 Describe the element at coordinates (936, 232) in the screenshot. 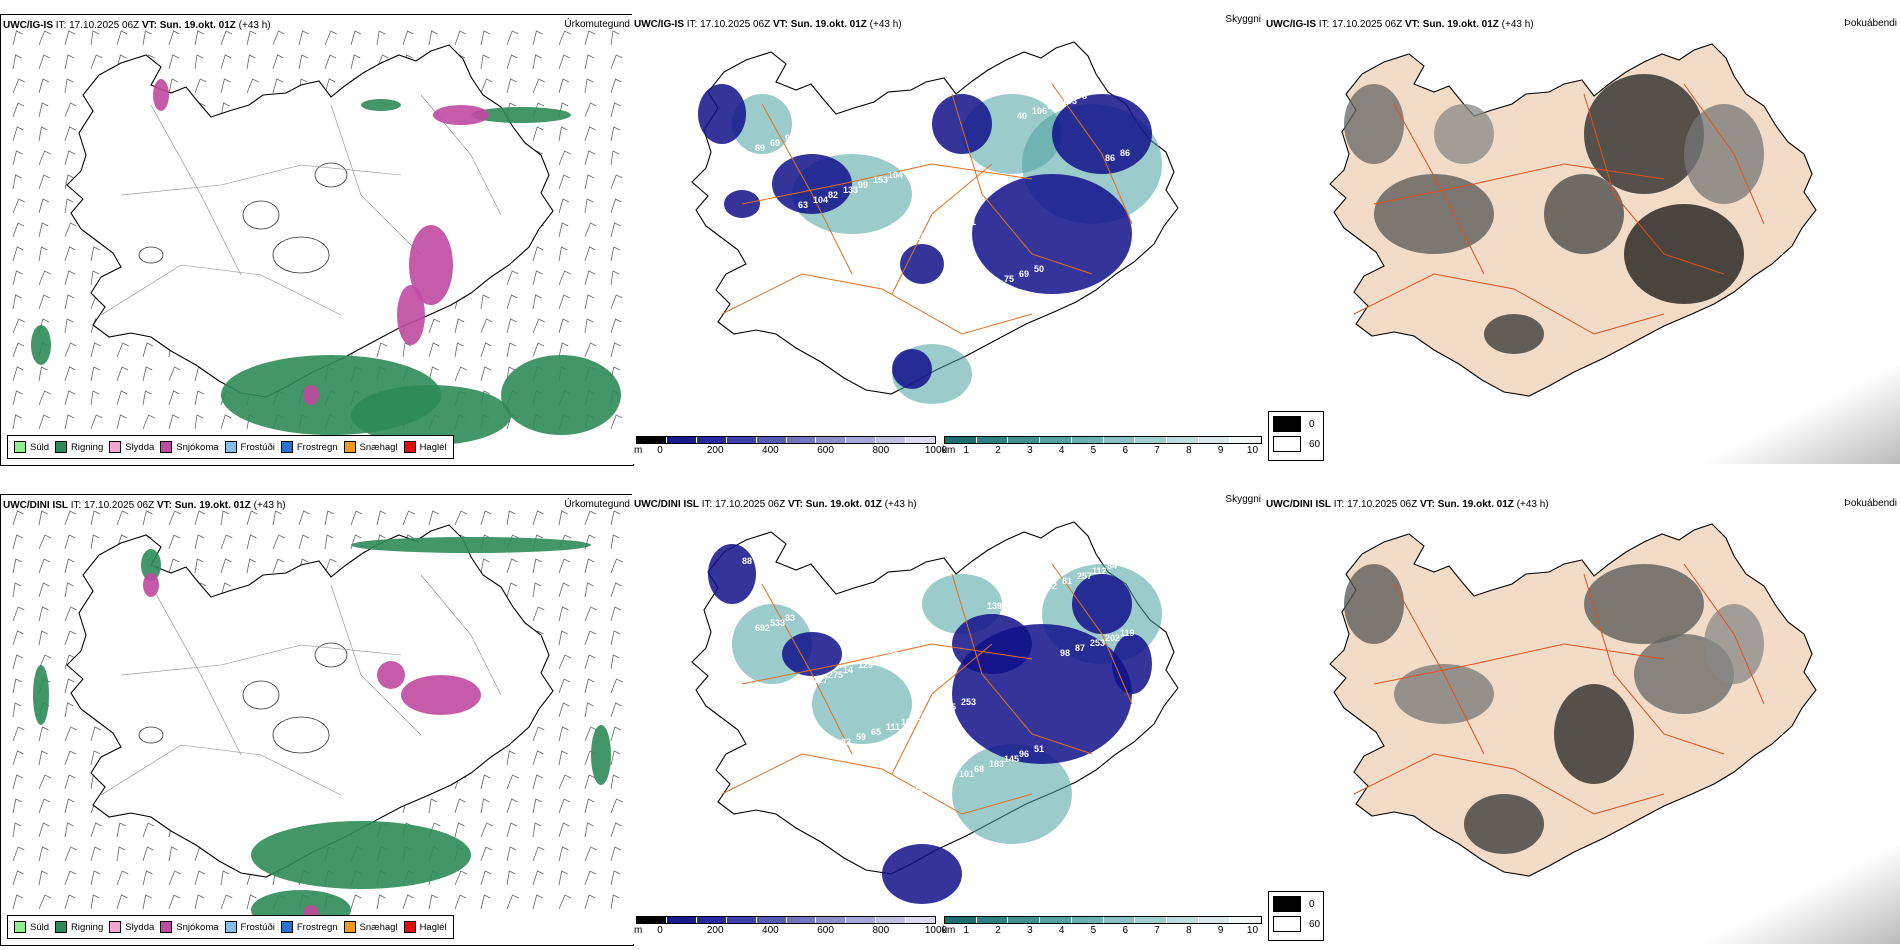

I see `ceiling-label: 59` at that location.